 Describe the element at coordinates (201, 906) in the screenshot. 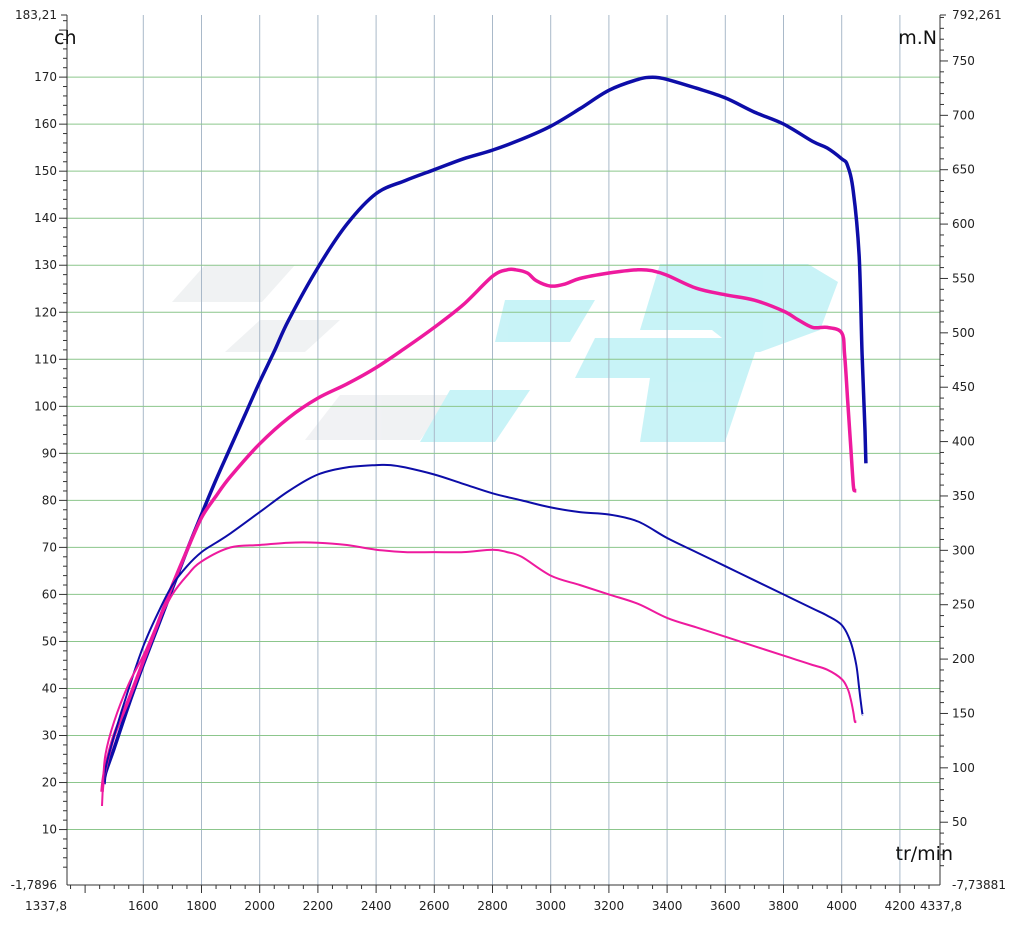

I see `x-tick-label: 1800` at that location.